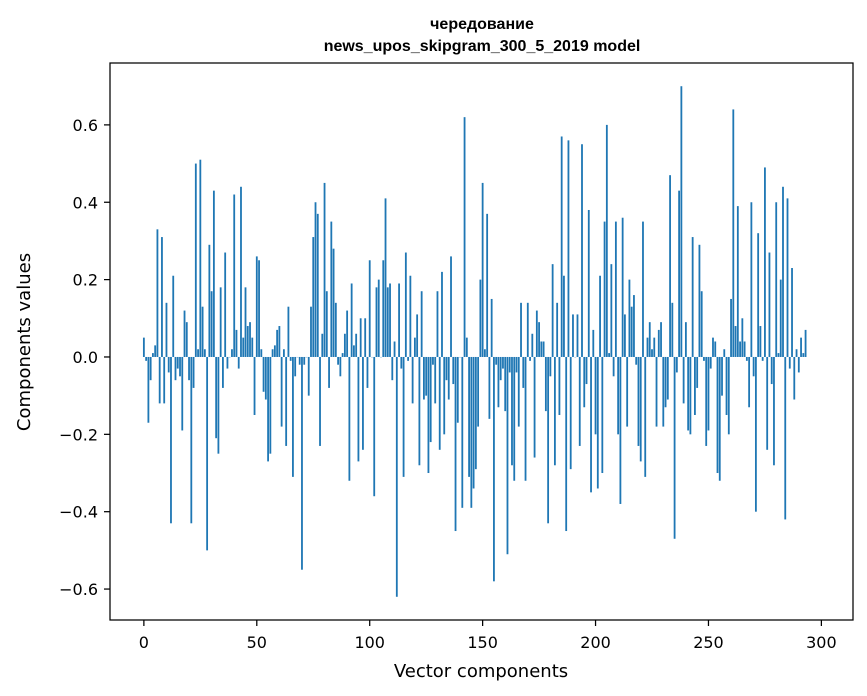 The width and height of the screenshot is (867, 696). Describe the element at coordinates (144, 642) in the screenshot. I see `x-tick-label: 0` at that location.